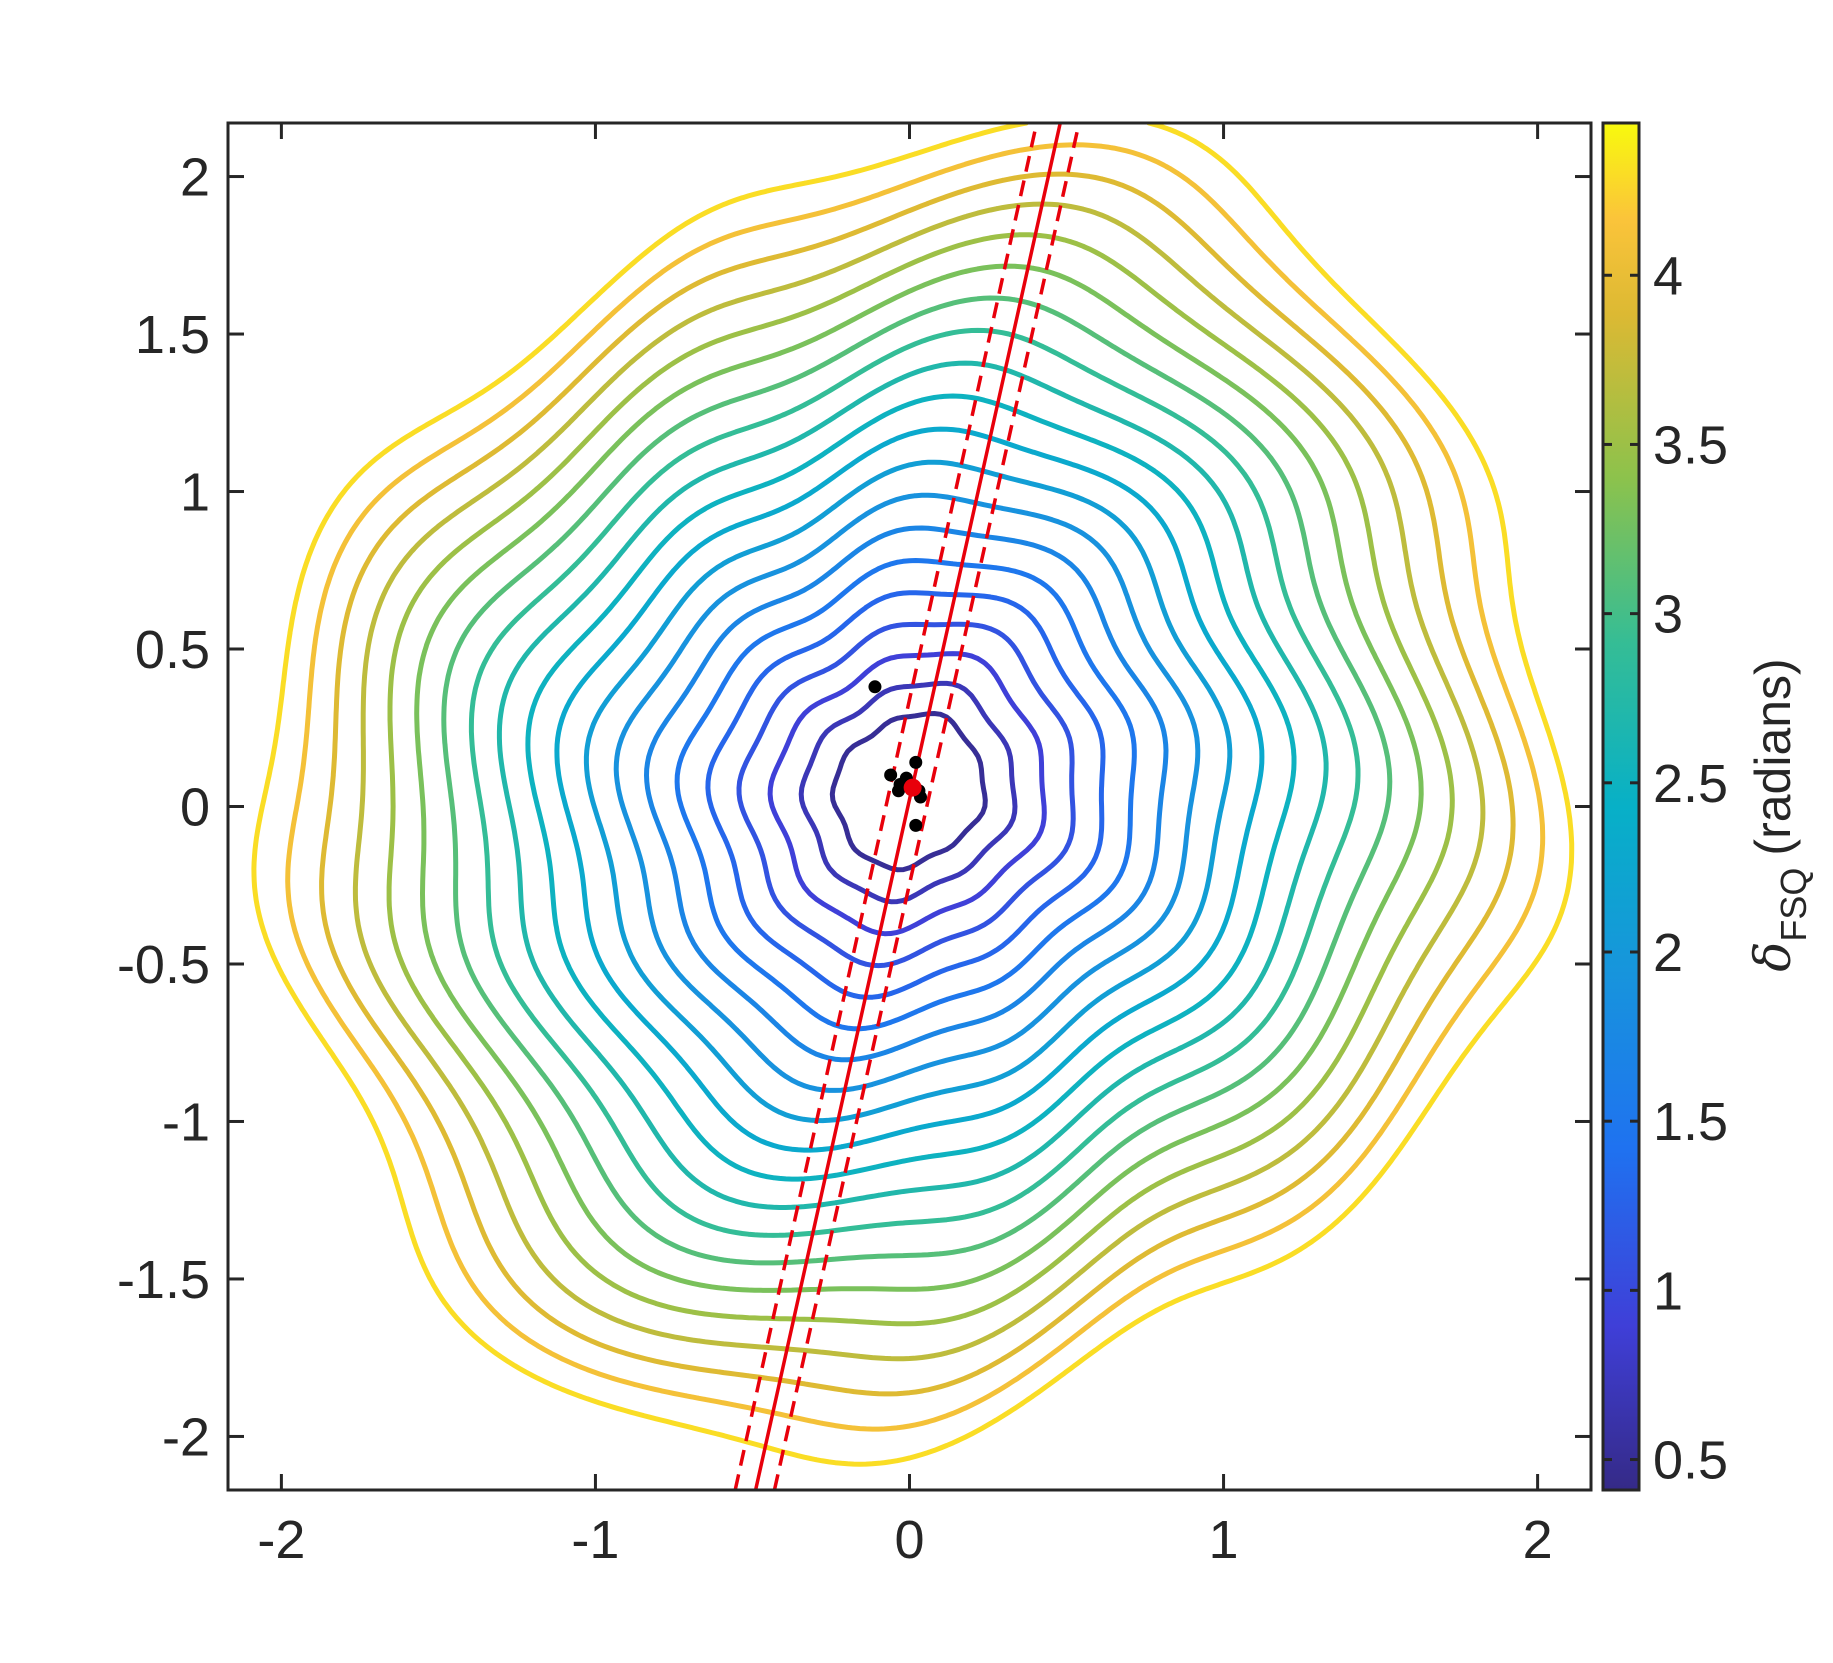  Describe the element at coordinates (281, 1540) in the screenshot. I see `x-tick-label: -2` at that location.